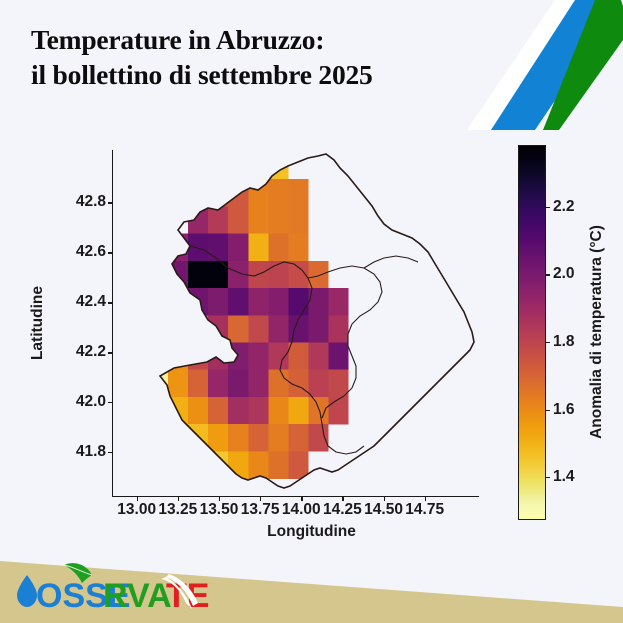 This screenshot has height=623, width=623. What do you see at coordinates (113, 323) in the screenshot?
I see `y-axis-spine` at bounding box center [113, 323].